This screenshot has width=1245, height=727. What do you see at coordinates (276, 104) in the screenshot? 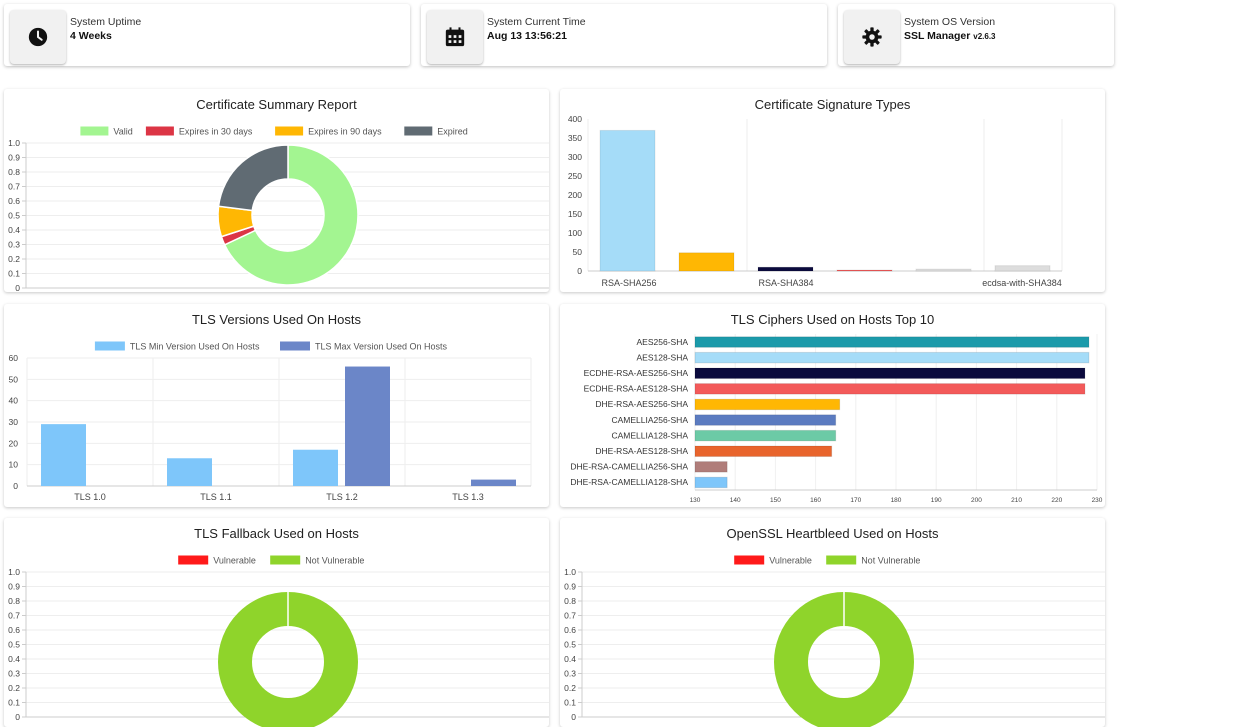
I see `card-title: Certificate Summary Report` at bounding box center [276, 104].